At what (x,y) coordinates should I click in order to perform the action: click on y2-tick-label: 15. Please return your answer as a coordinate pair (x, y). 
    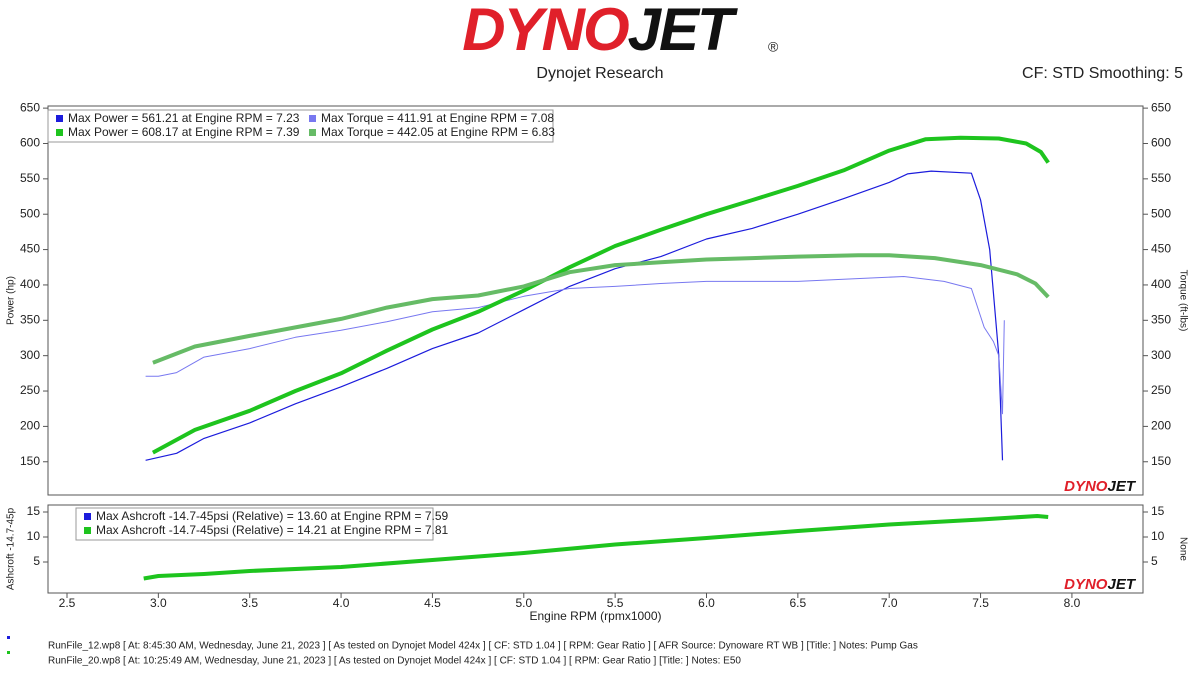
    Looking at the image, I should click on (1158, 511).